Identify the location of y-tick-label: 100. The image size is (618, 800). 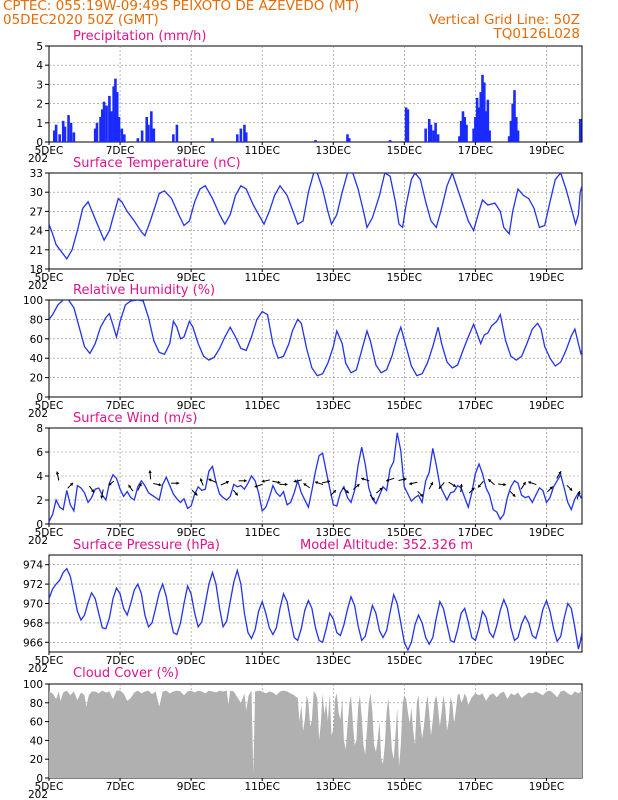
(33, 301).